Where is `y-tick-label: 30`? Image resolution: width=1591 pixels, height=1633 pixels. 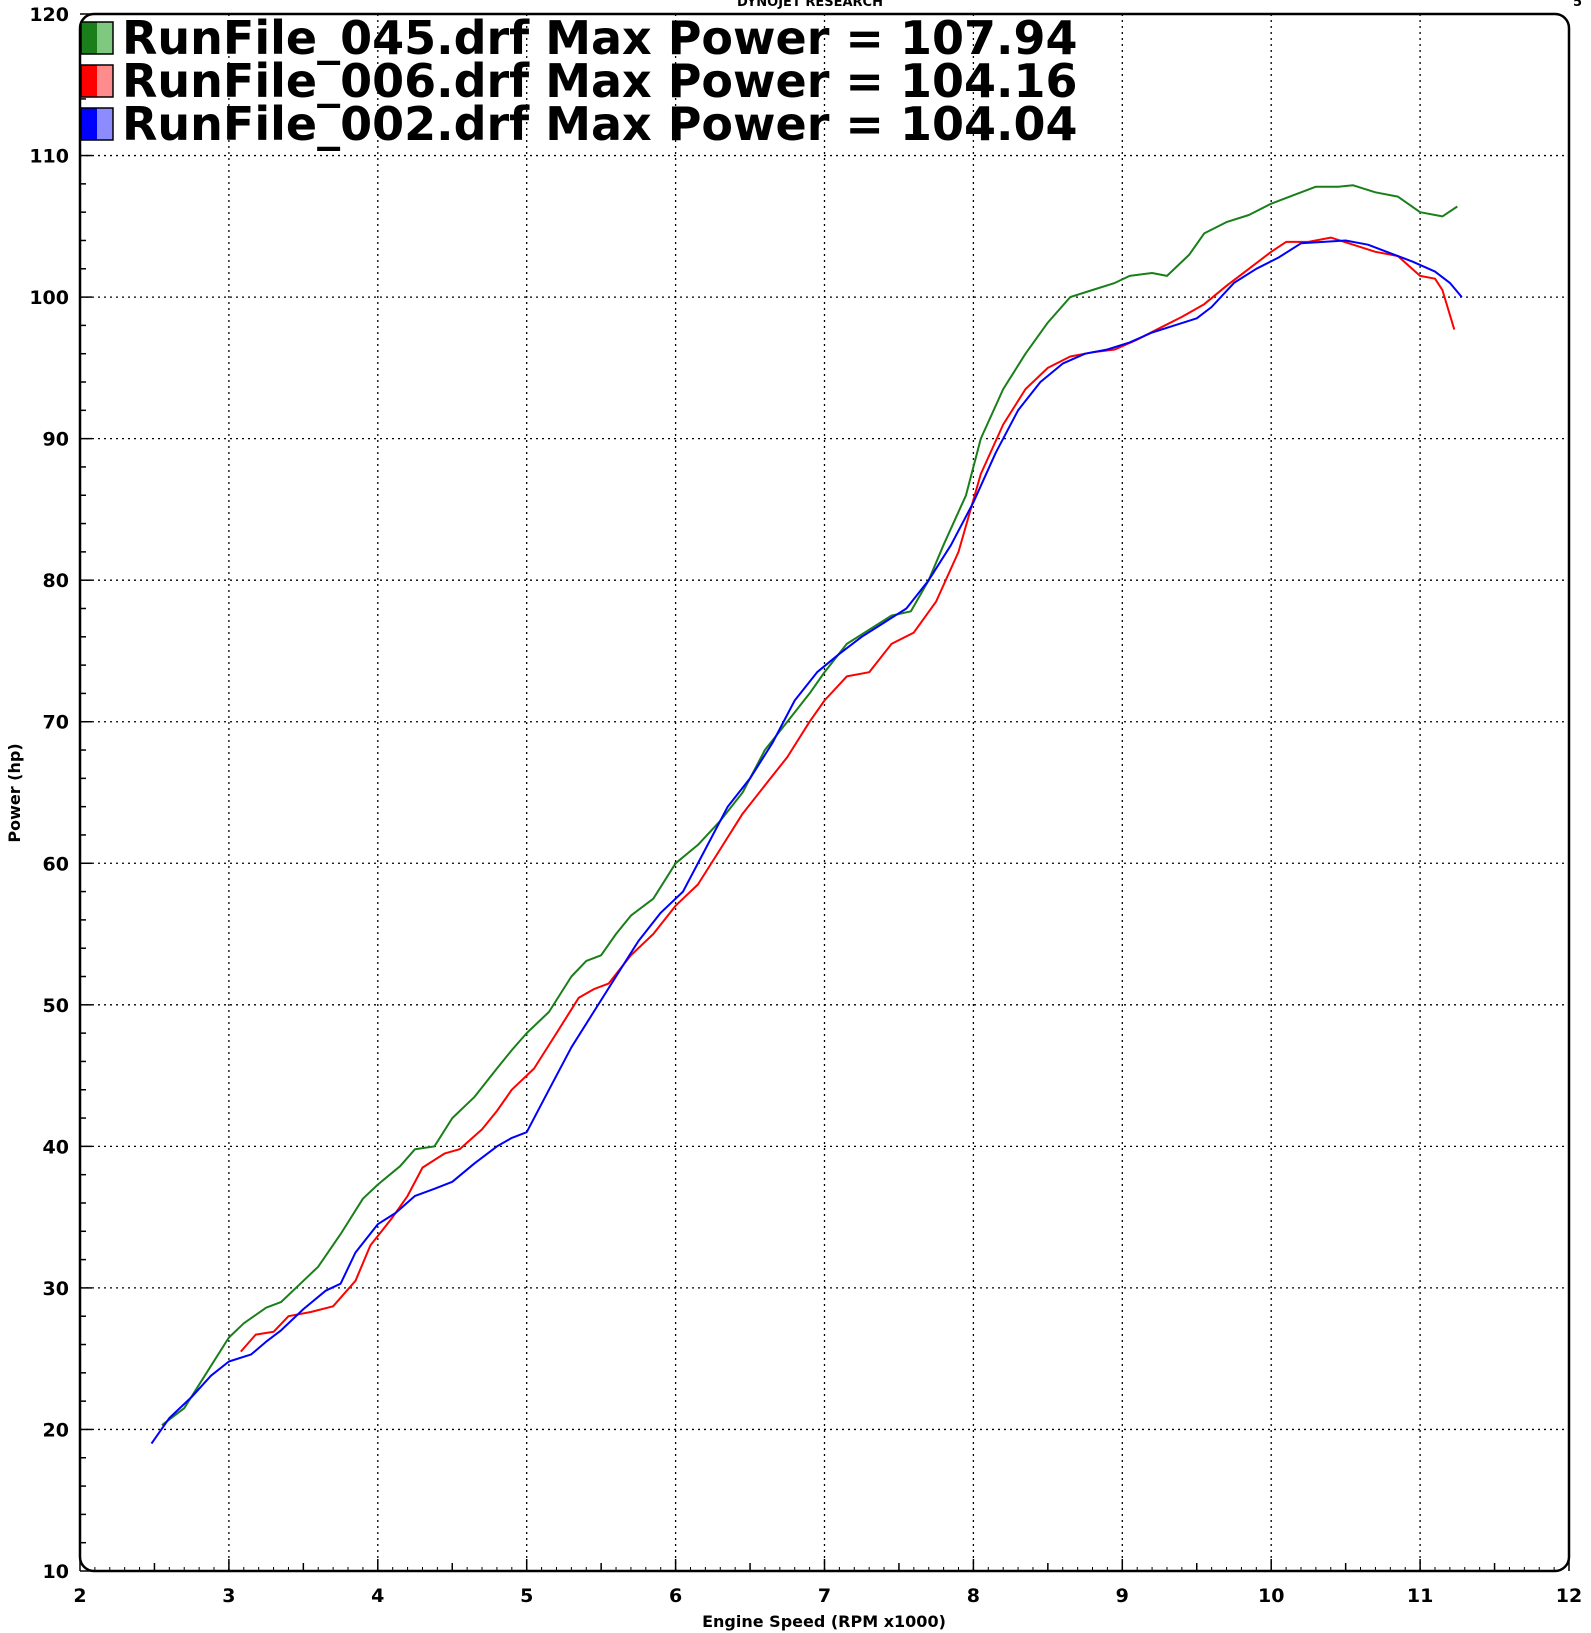
y-tick-label: 30 is located at coordinates (56, 1289).